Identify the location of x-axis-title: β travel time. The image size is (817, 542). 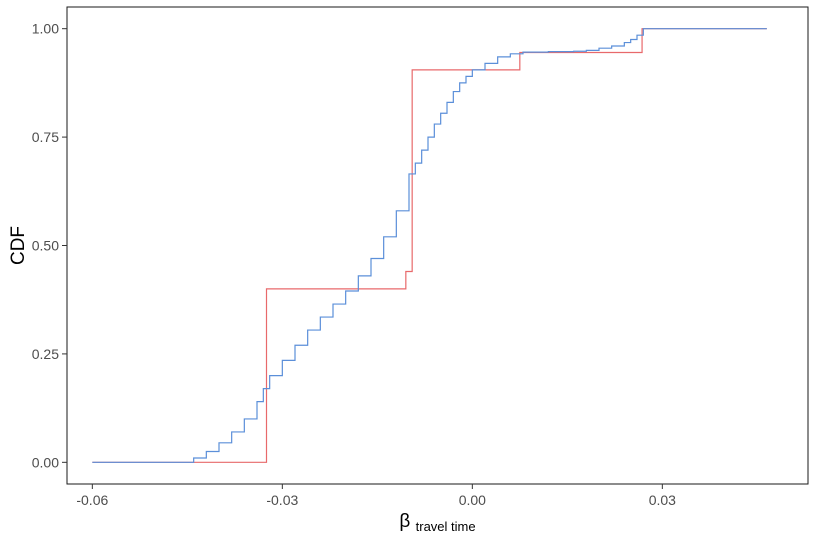
(437, 522).